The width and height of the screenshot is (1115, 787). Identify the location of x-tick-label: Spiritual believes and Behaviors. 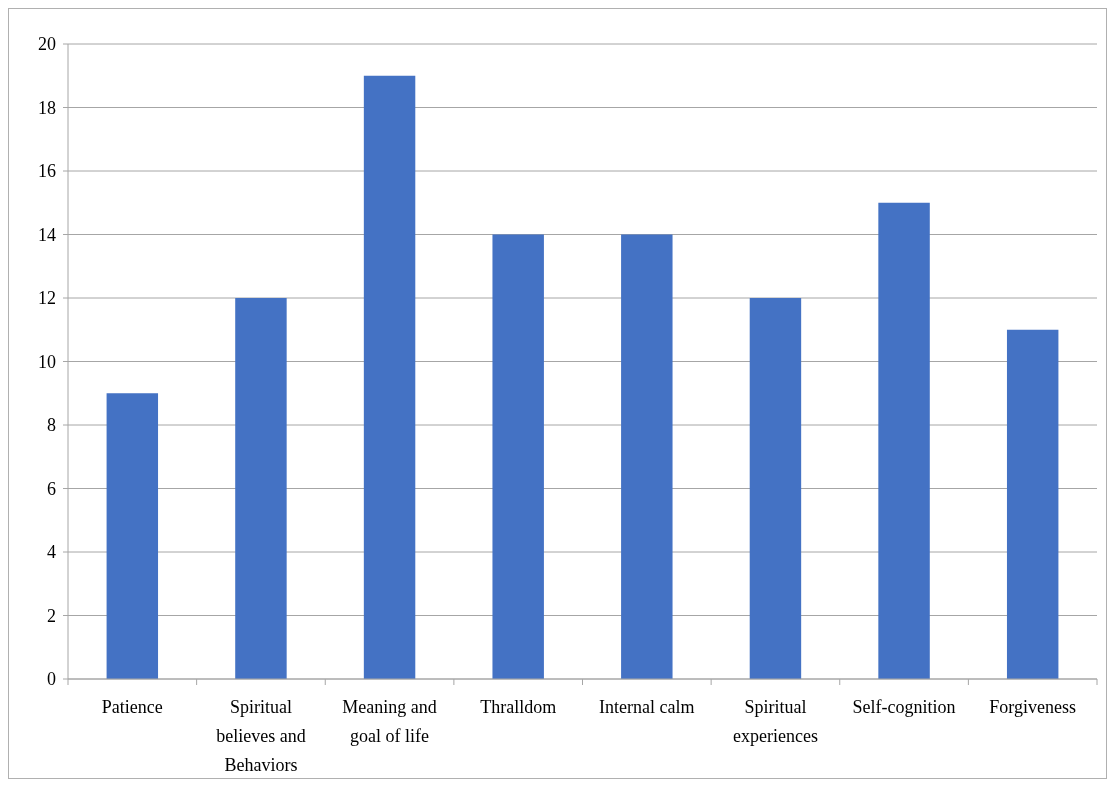
(261, 736).